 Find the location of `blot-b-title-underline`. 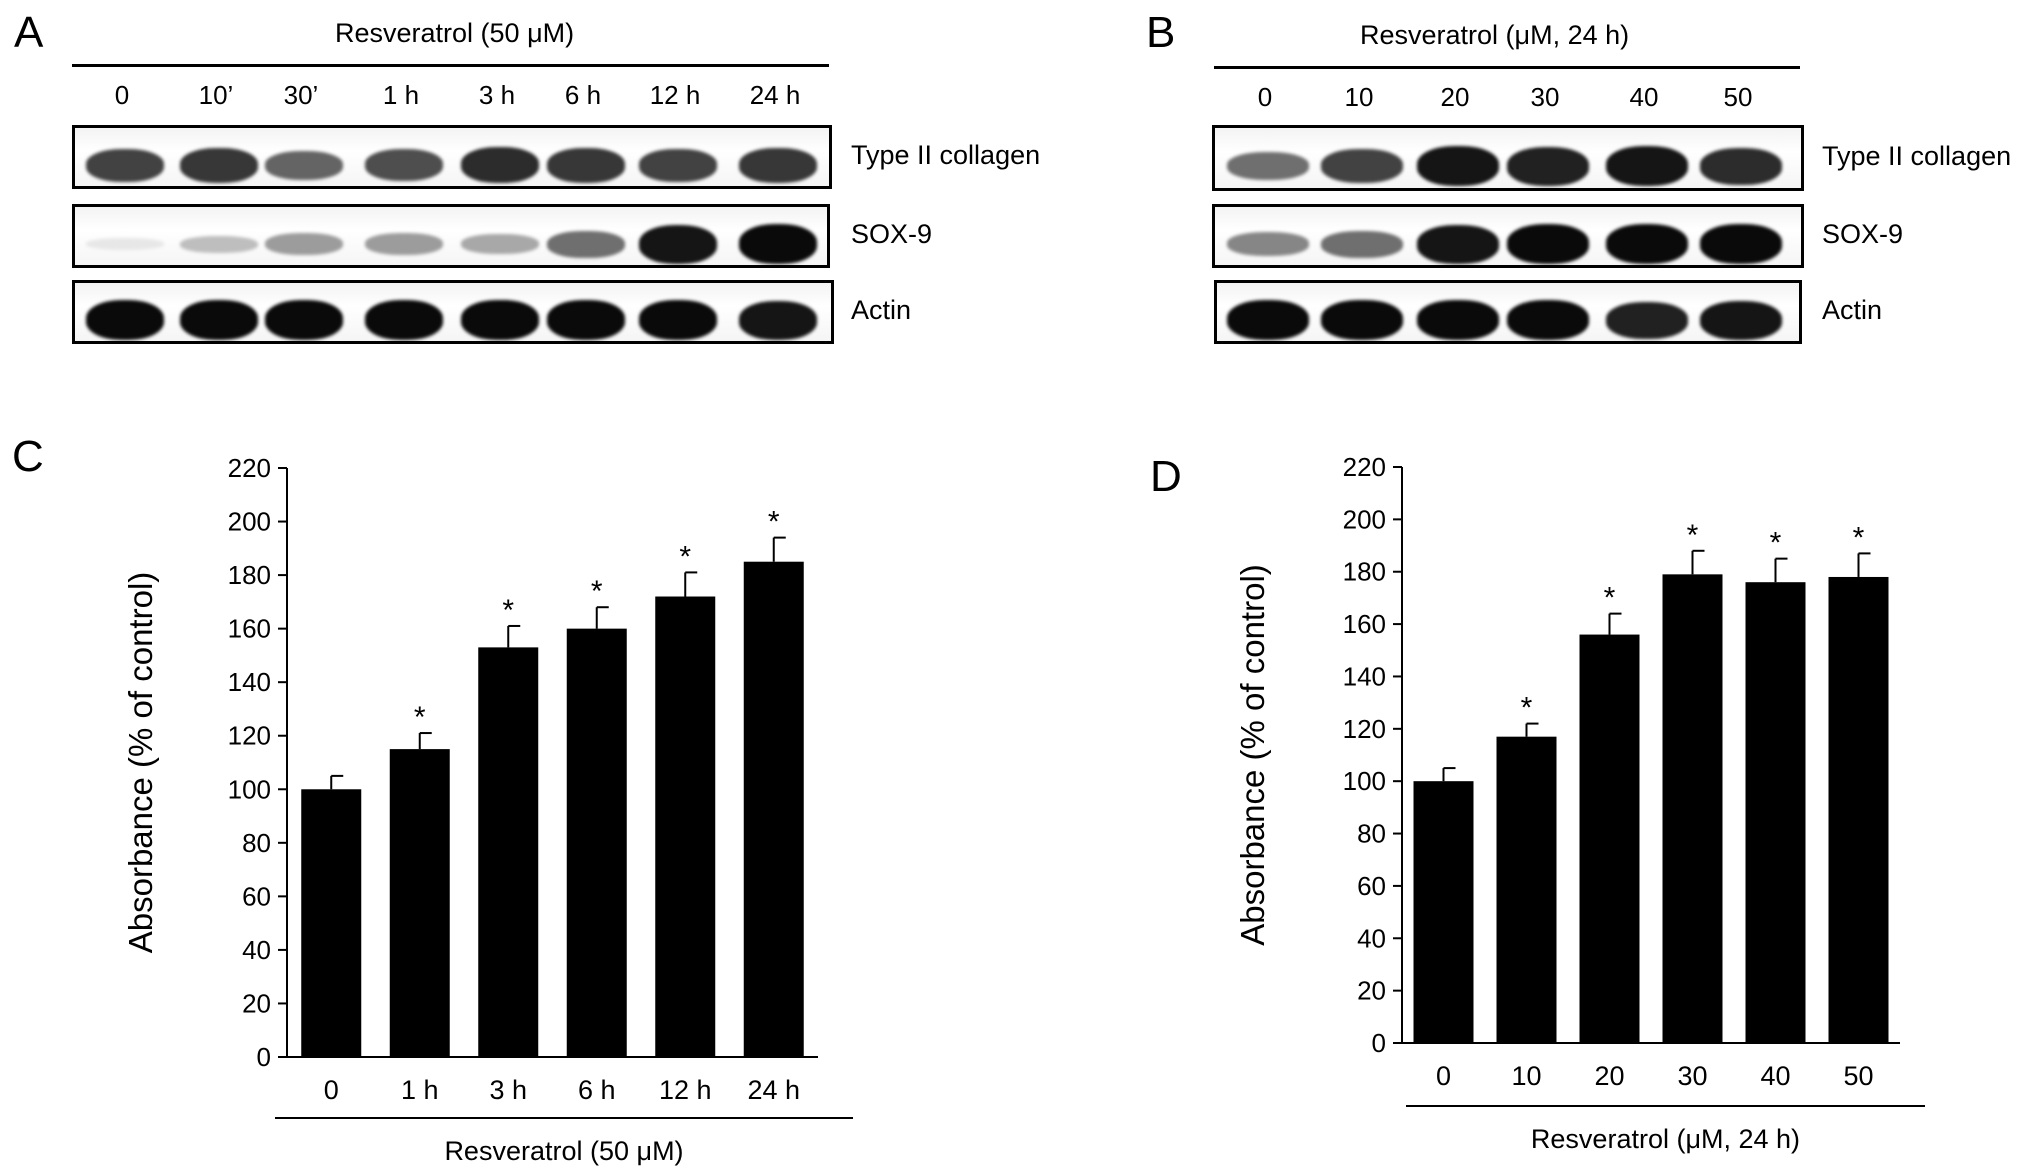

blot-b-title-underline is located at coordinates (1507, 67).